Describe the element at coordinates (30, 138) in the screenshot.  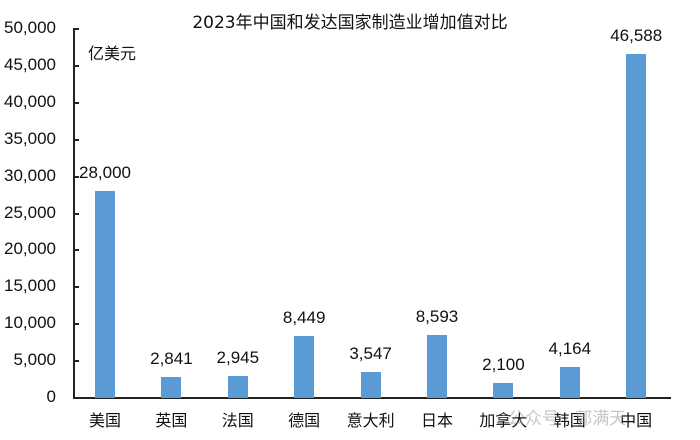
I see `y-tick-label: 35,000` at that location.